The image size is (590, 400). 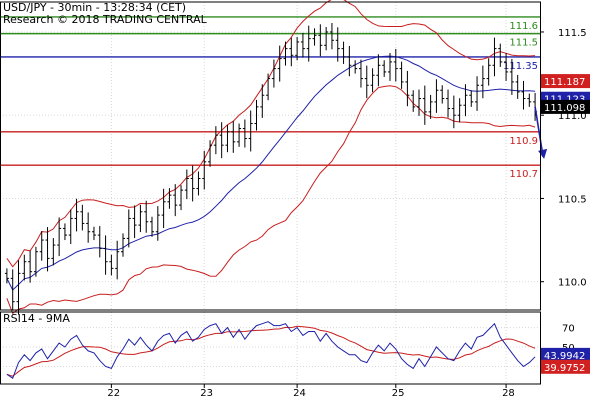 I want to click on x-tick-label-28: 28, so click(x=508, y=393).